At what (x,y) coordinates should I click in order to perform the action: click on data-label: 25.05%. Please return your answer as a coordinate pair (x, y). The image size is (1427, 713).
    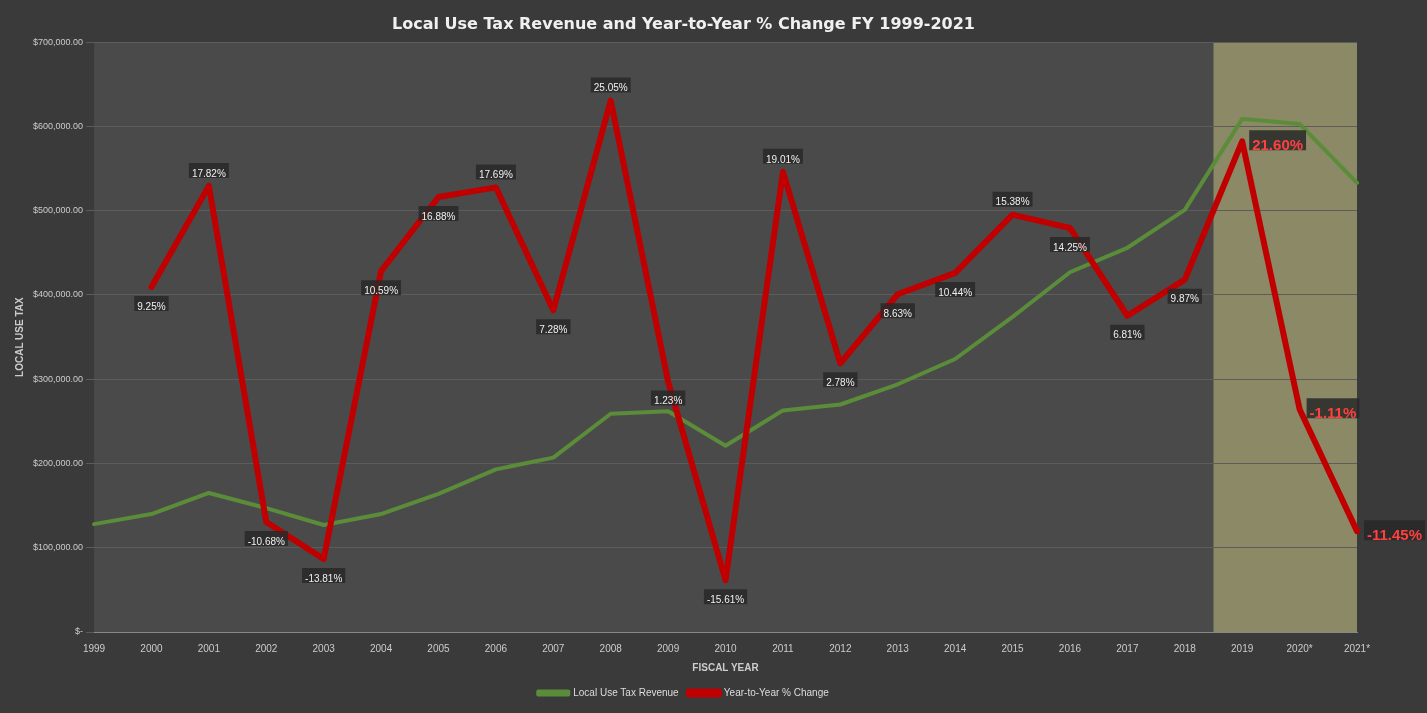
    Looking at the image, I should click on (610, 88).